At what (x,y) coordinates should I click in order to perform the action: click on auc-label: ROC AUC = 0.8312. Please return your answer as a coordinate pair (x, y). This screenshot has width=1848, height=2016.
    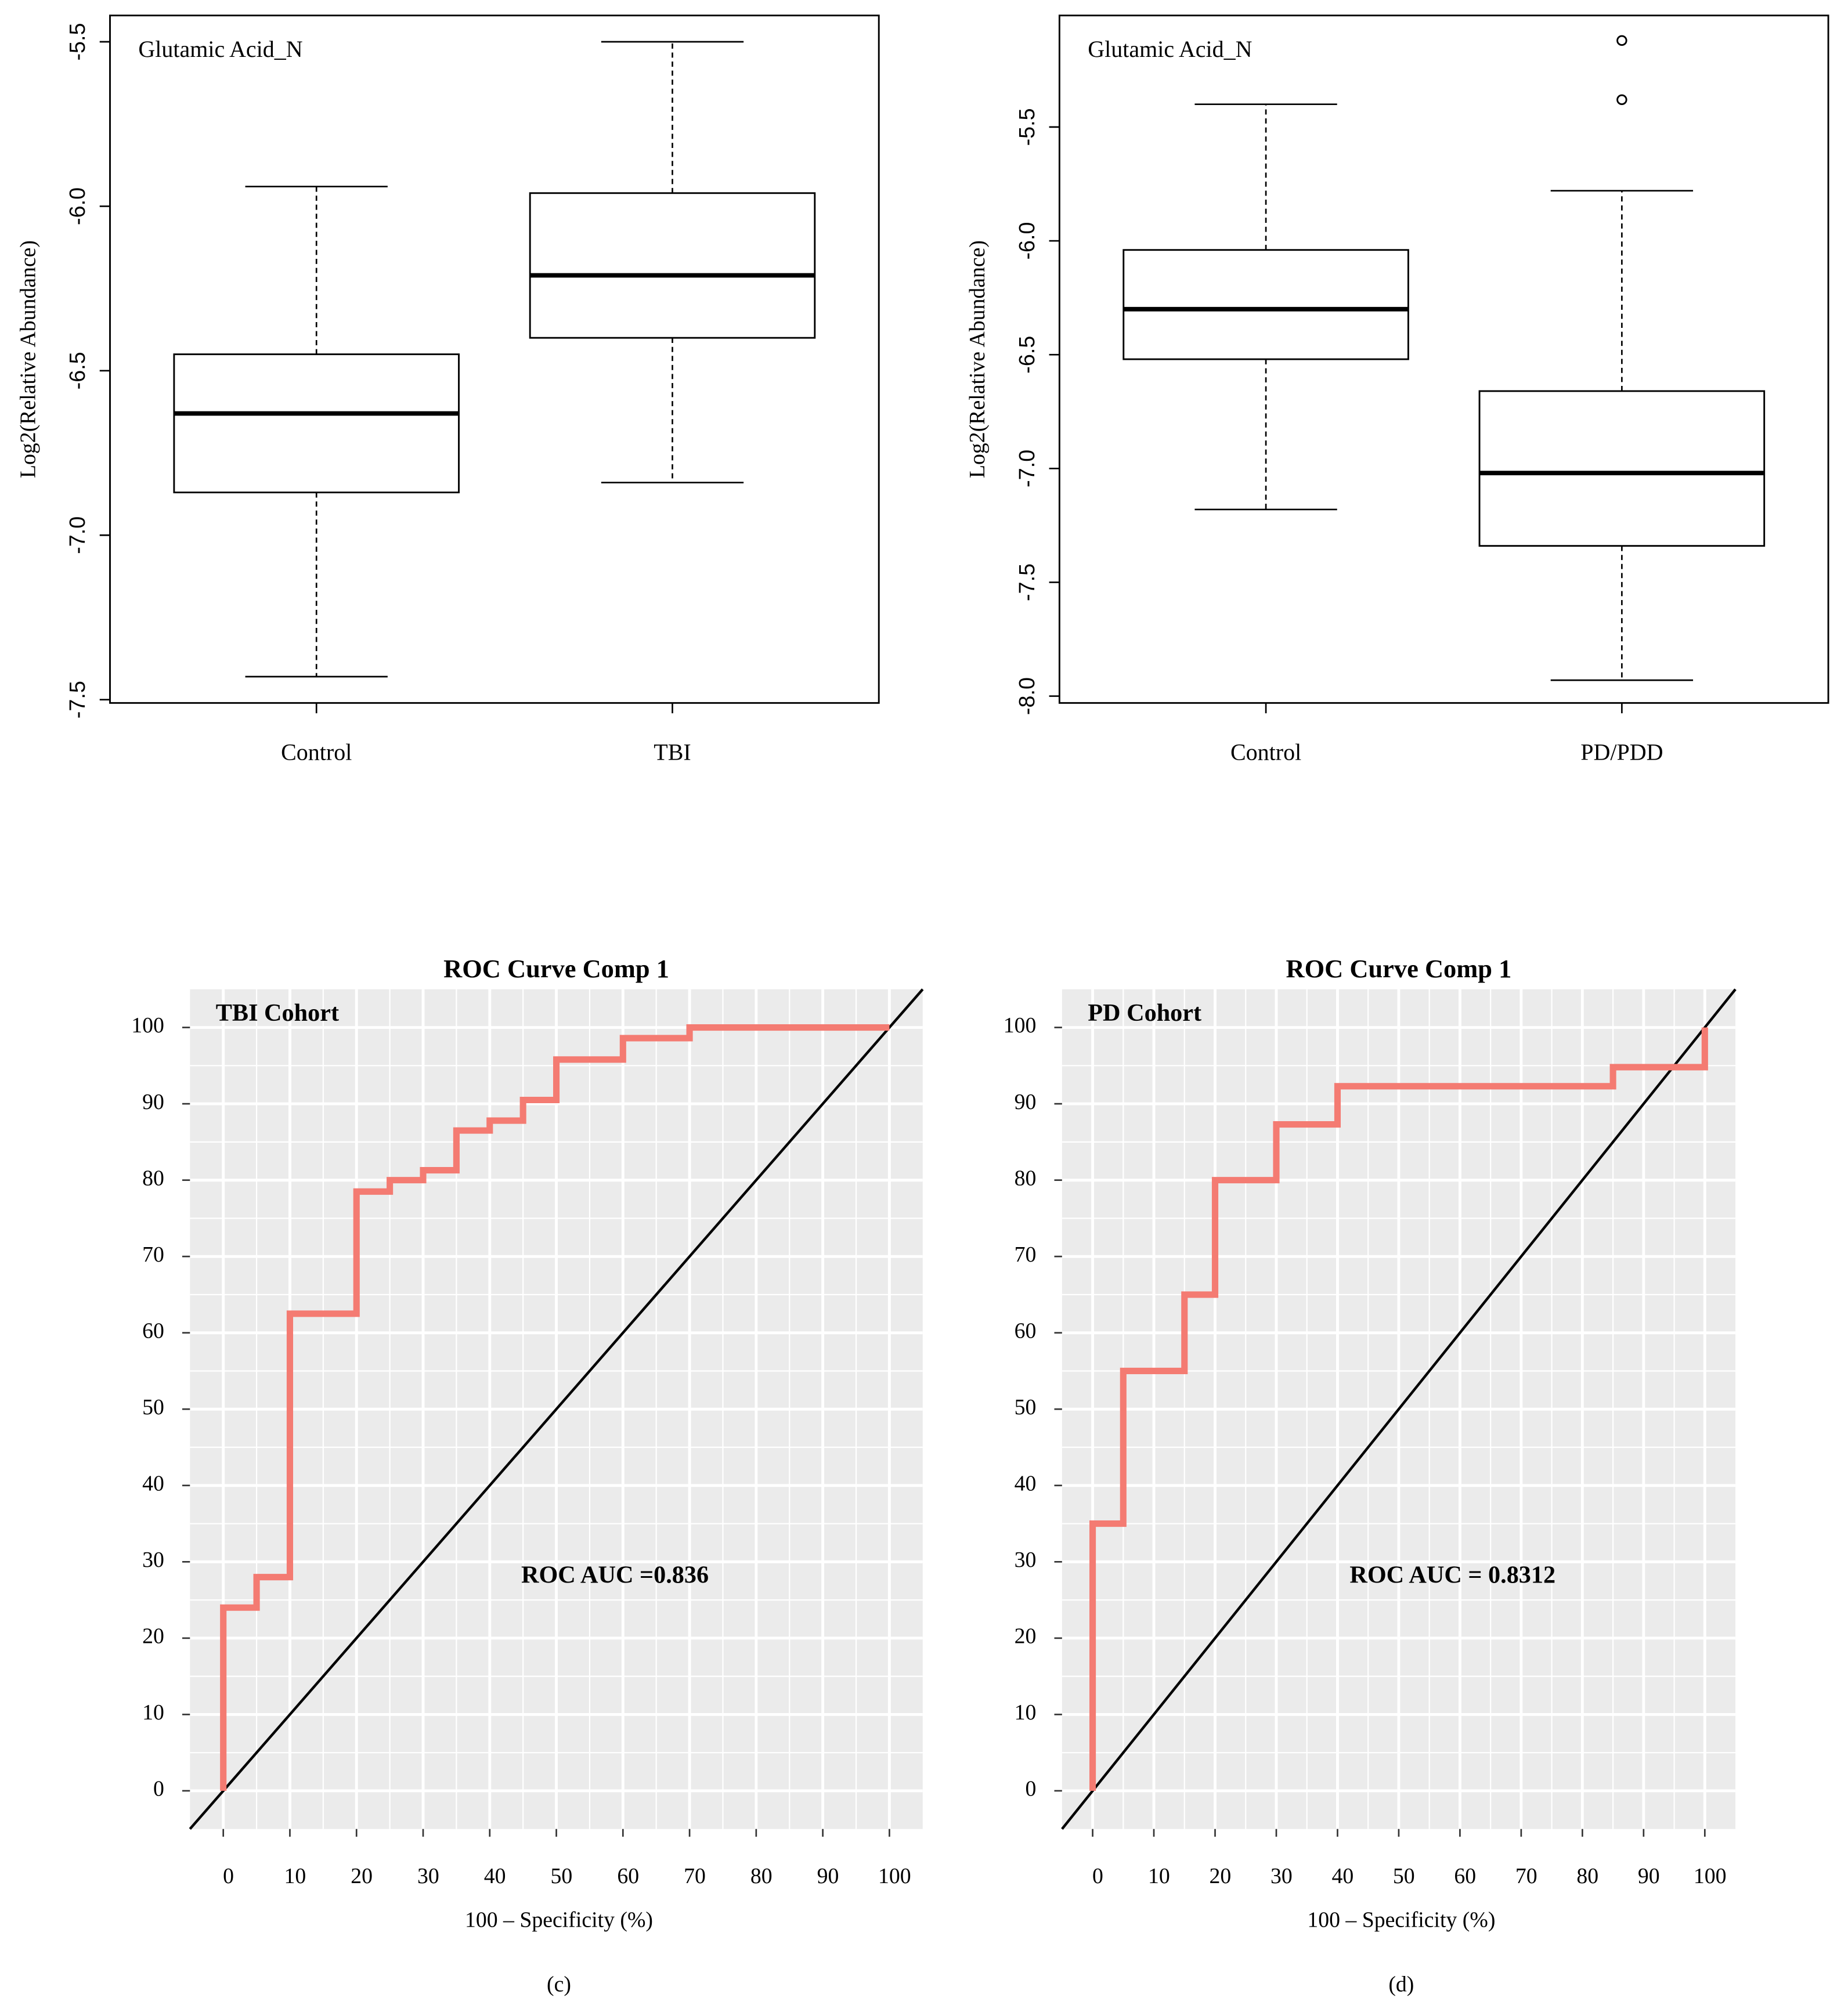
    Looking at the image, I should click on (1452, 1574).